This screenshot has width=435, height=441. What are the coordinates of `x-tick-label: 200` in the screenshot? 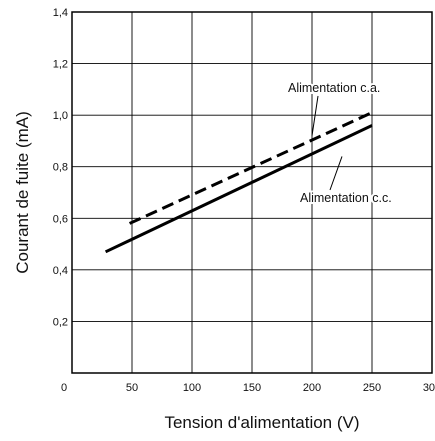 It's located at (312, 388).